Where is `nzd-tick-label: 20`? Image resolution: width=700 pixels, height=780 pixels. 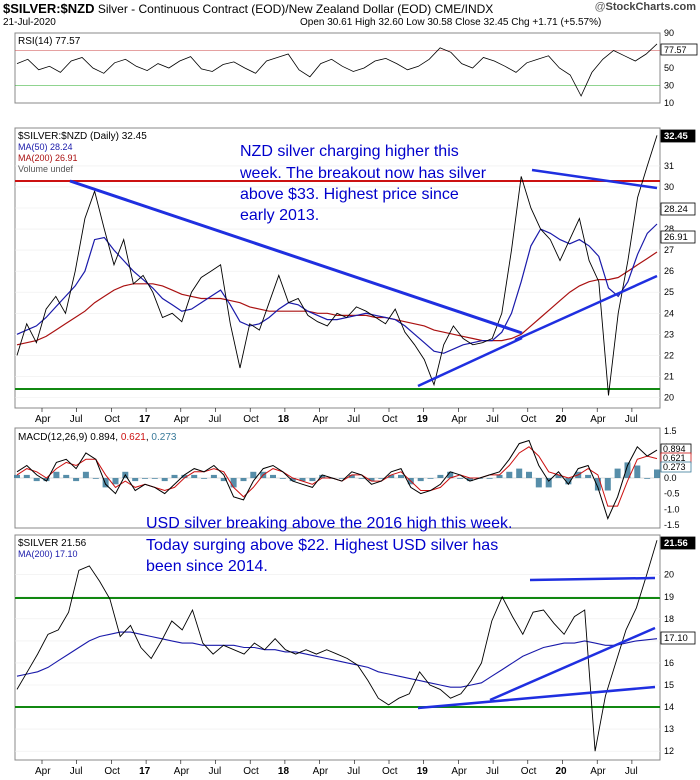
nzd-tick-label: 20 is located at coordinates (669, 398).